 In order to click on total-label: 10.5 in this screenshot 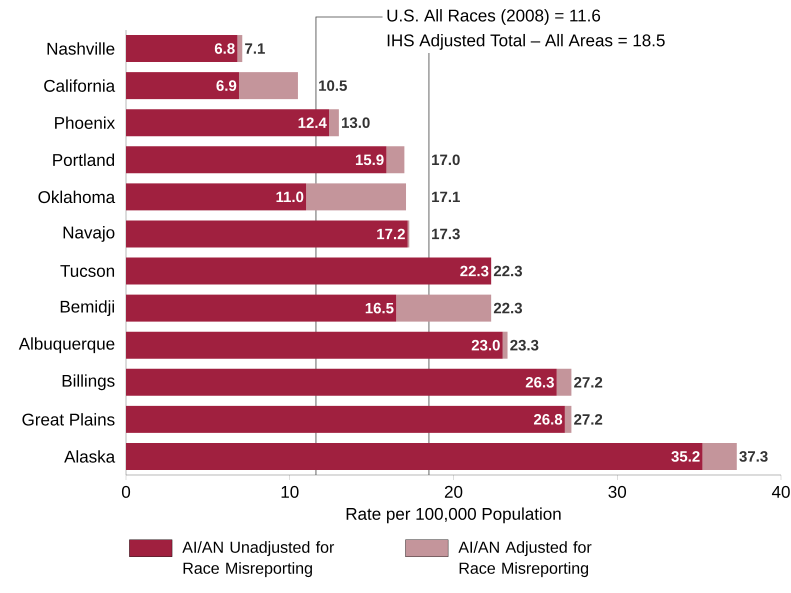, I will do `click(333, 85)`.